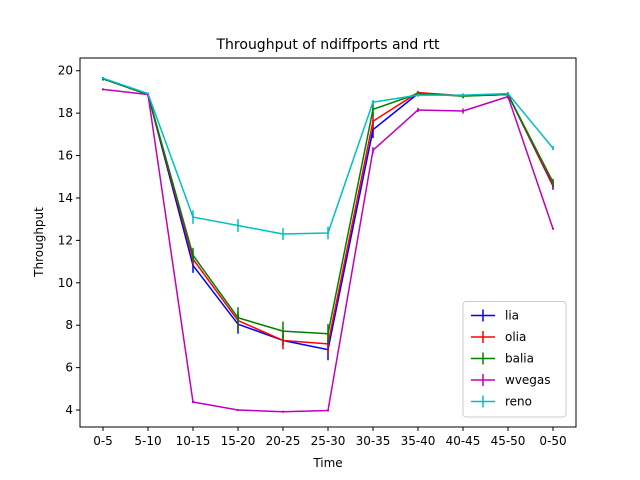 The height and width of the screenshot is (480, 640). I want to click on legend-item-reno: reno, so click(501, 402).